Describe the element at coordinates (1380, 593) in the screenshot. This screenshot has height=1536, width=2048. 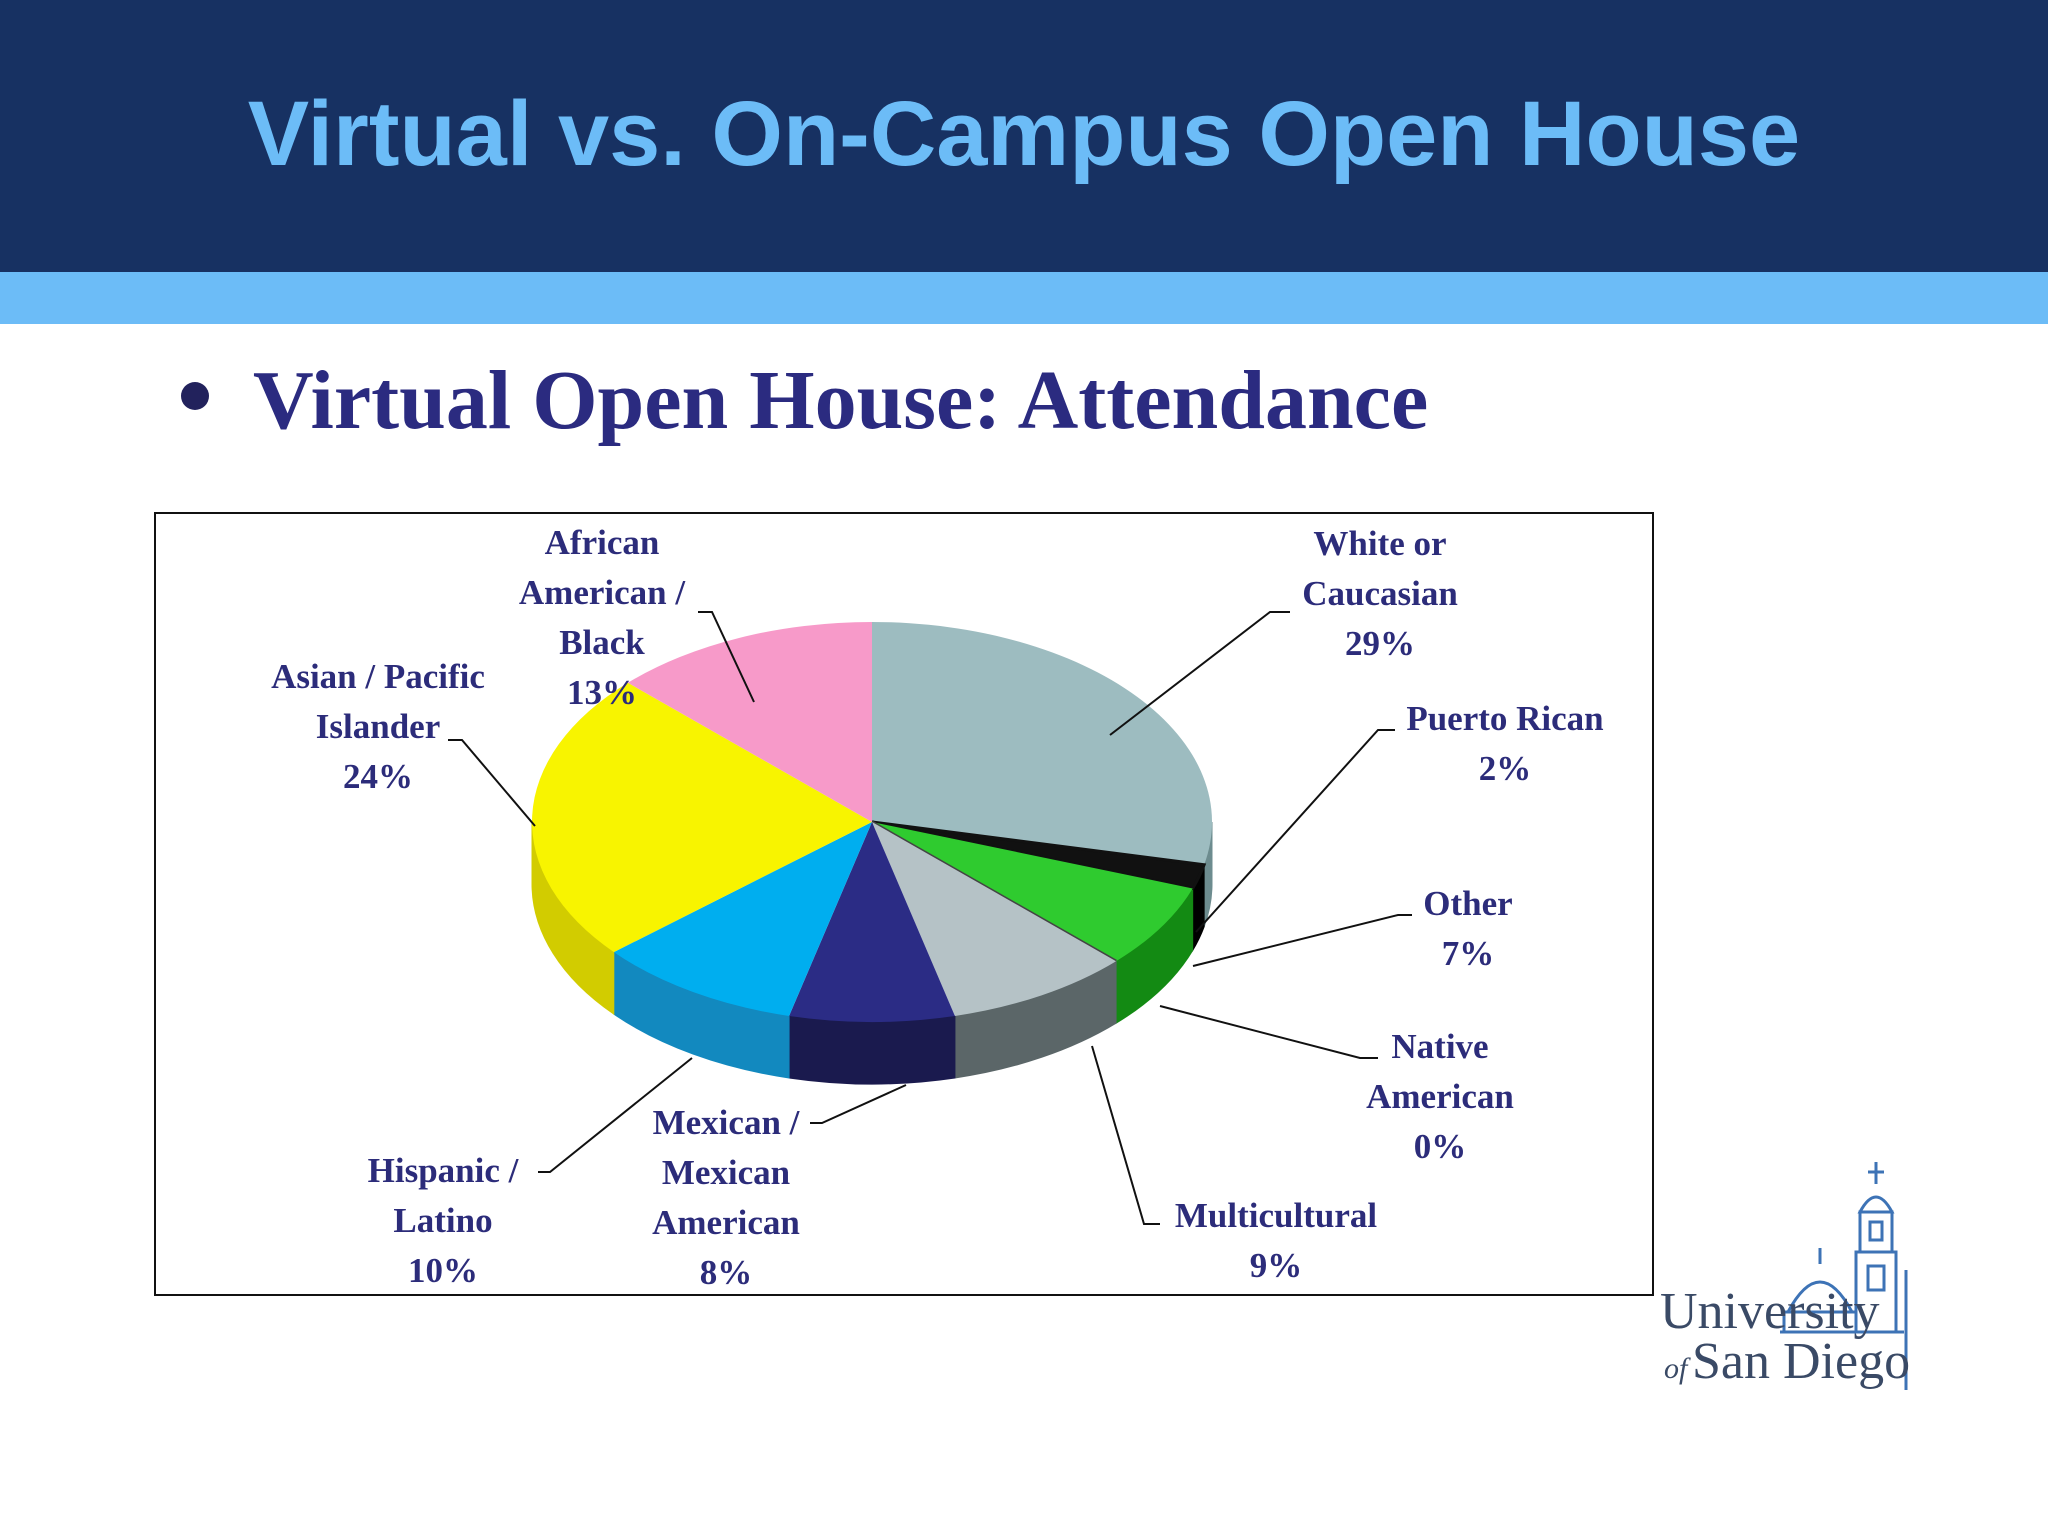
I see `pie-label-white-or-line-2: Caucasian` at that location.